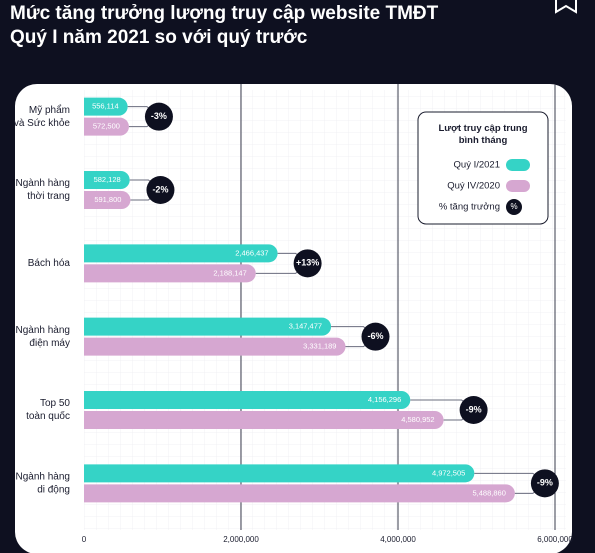 Image resolution: width=595 pixels, height=553 pixels. I want to click on x-tick-label: 2,000,000, so click(241, 539).